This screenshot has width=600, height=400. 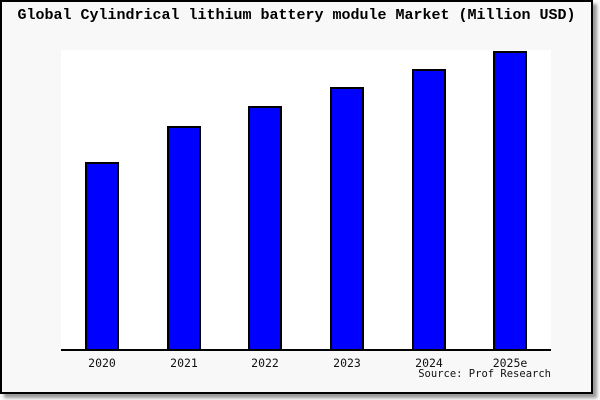 What do you see at coordinates (296, 364) in the screenshot?
I see `x-axis: 2020 2021 2022 2023 2024 2025e` at bounding box center [296, 364].